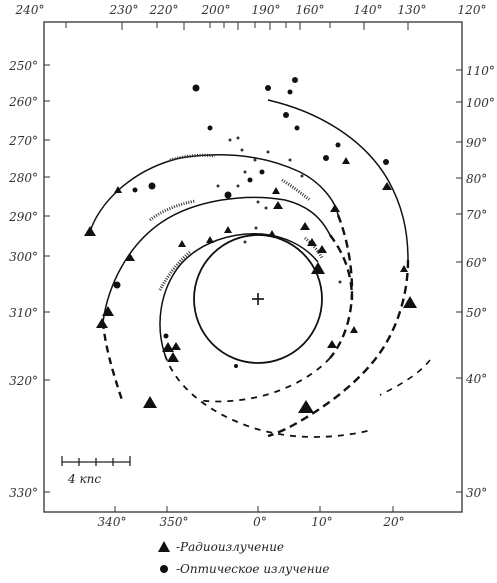 Image resolution: width=497 pixels, height=583 pixels. What do you see at coordinates (244, 569) in the screenshot?
I see `legend-optical: -Оптическое излучение` at bounding box center [244, 569].